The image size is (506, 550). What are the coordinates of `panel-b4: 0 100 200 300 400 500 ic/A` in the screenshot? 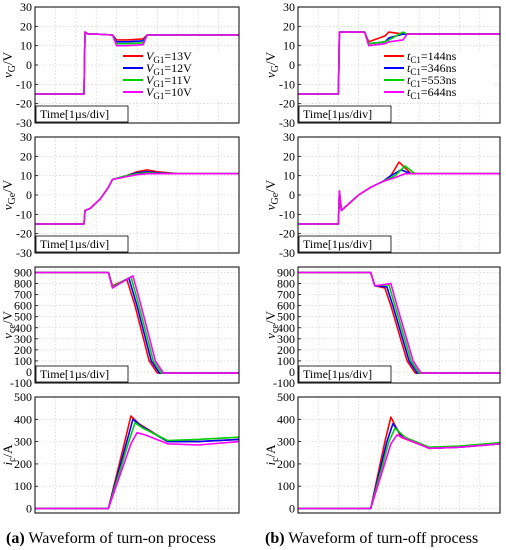 It's located at (382, 453).